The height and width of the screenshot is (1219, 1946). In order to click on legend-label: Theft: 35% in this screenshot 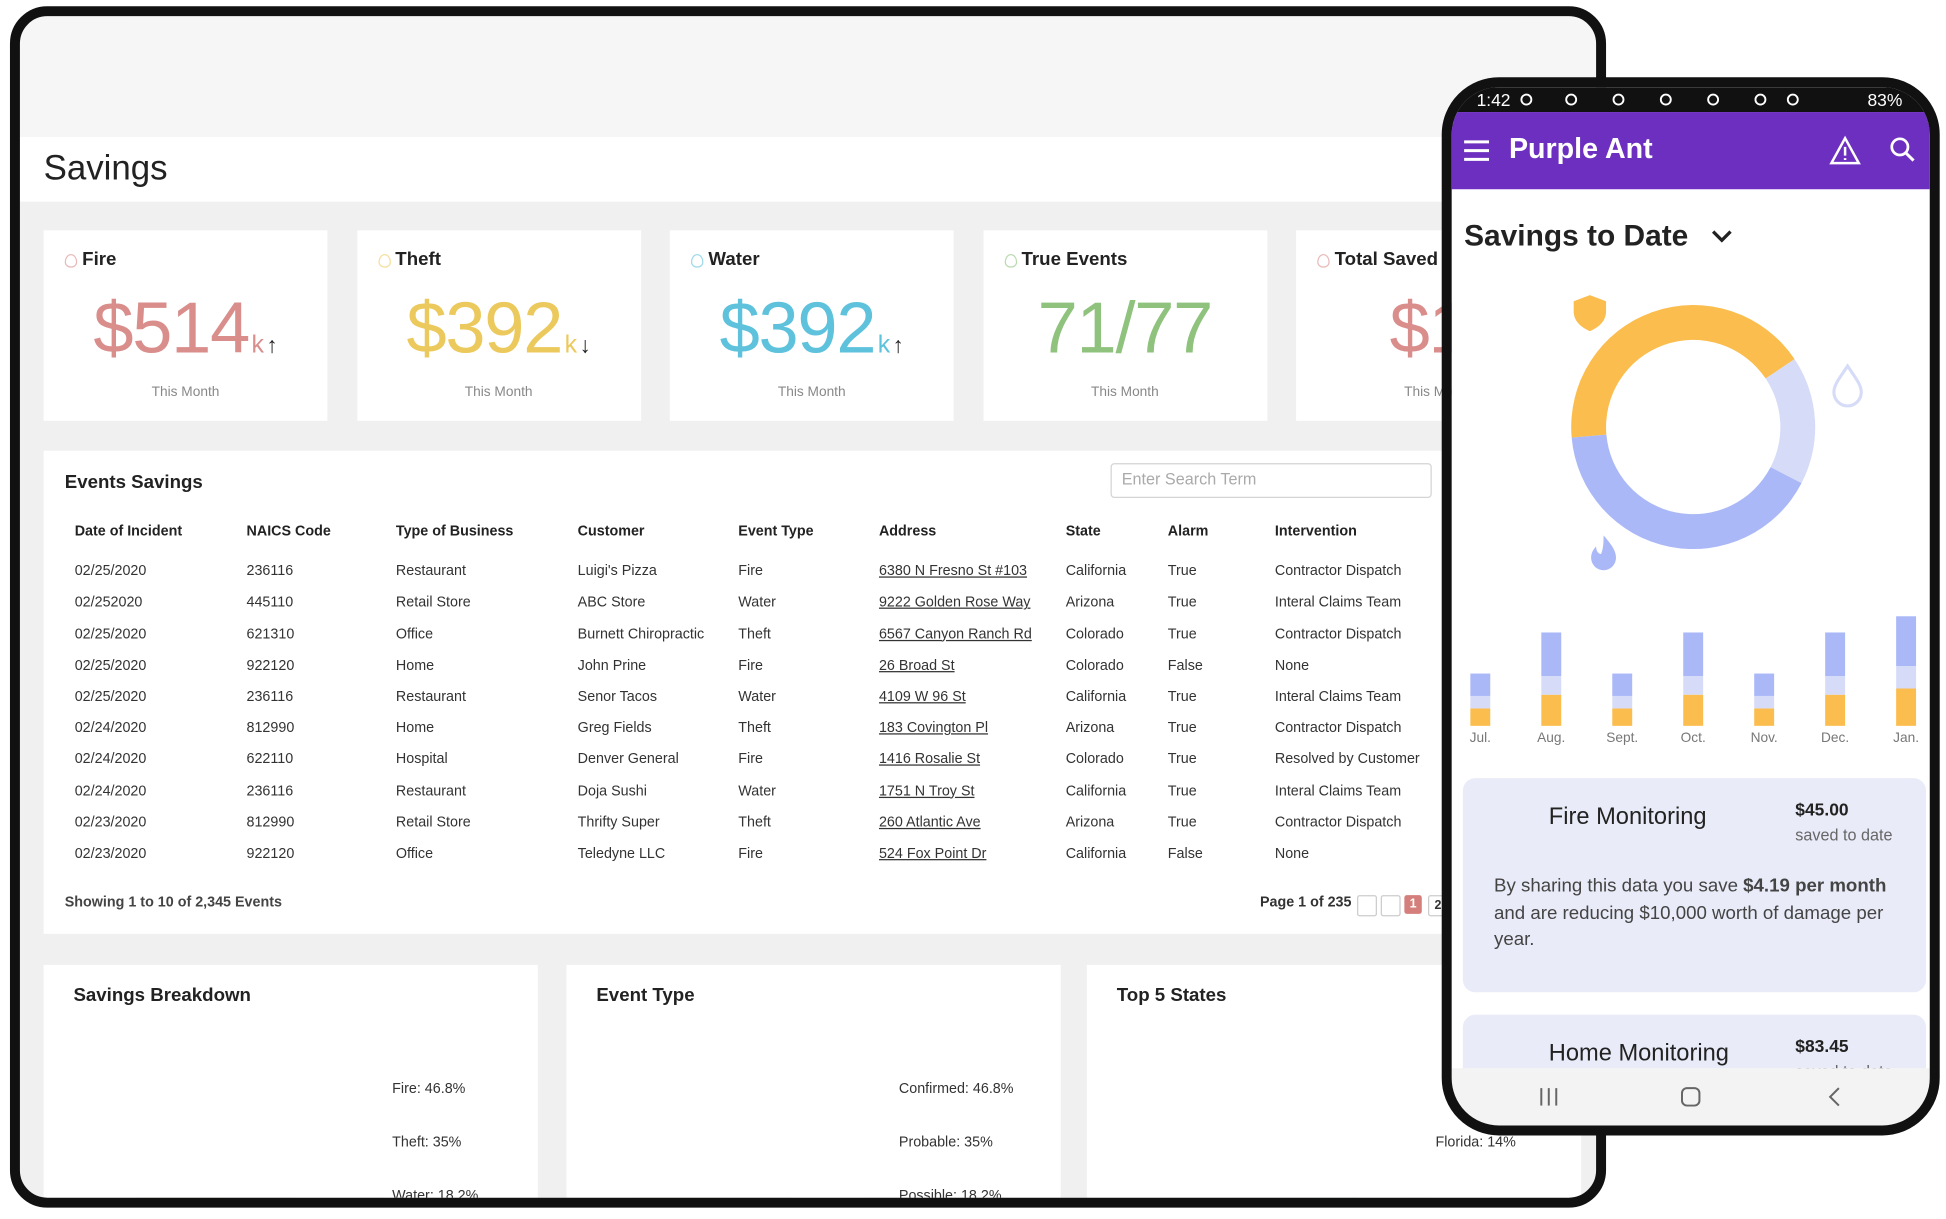, I will do `click(427, 1143)`.